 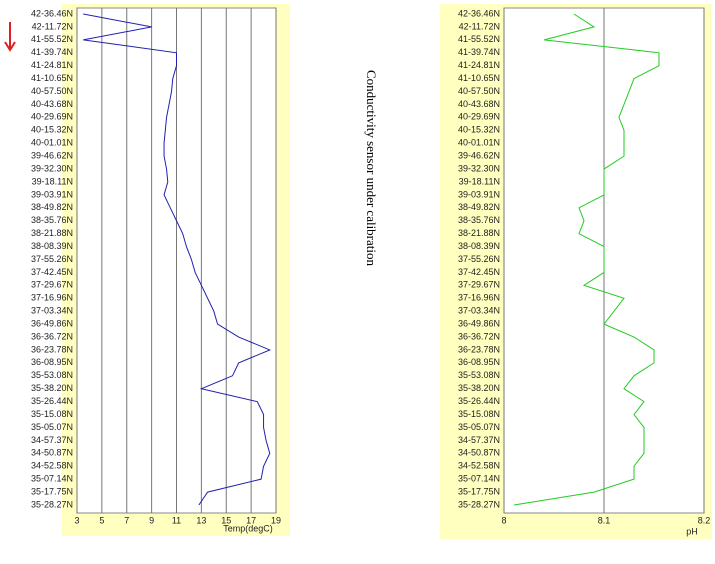 What do you see at coordinates (126, 520) in the screenshot?
I see `x-tick-label: 7` at bounding box center [126, 520].